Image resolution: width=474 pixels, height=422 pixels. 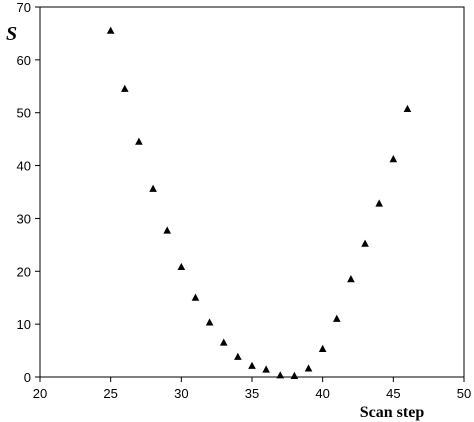 What do you see at coordinates (24, 166) in the screenshot?
I see `y-tick-label: 40` at bounding box center [24, 166].